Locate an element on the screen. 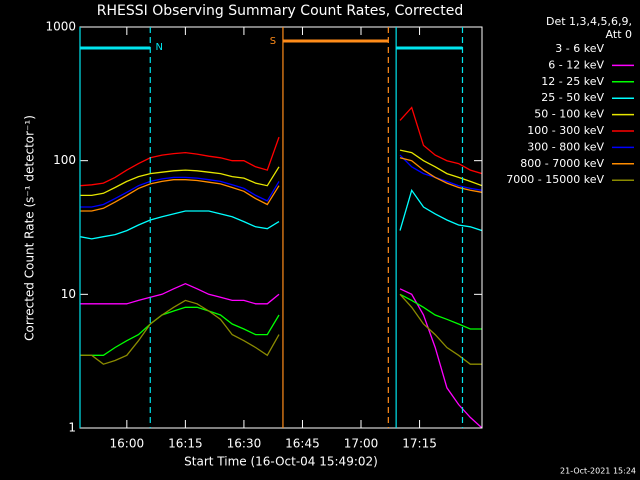 This screenshot has height=480, width=640. y-axis-label: Corrected Count Rate (s⁻¹ detector⁻¹) is located at coordinates (30, 228).